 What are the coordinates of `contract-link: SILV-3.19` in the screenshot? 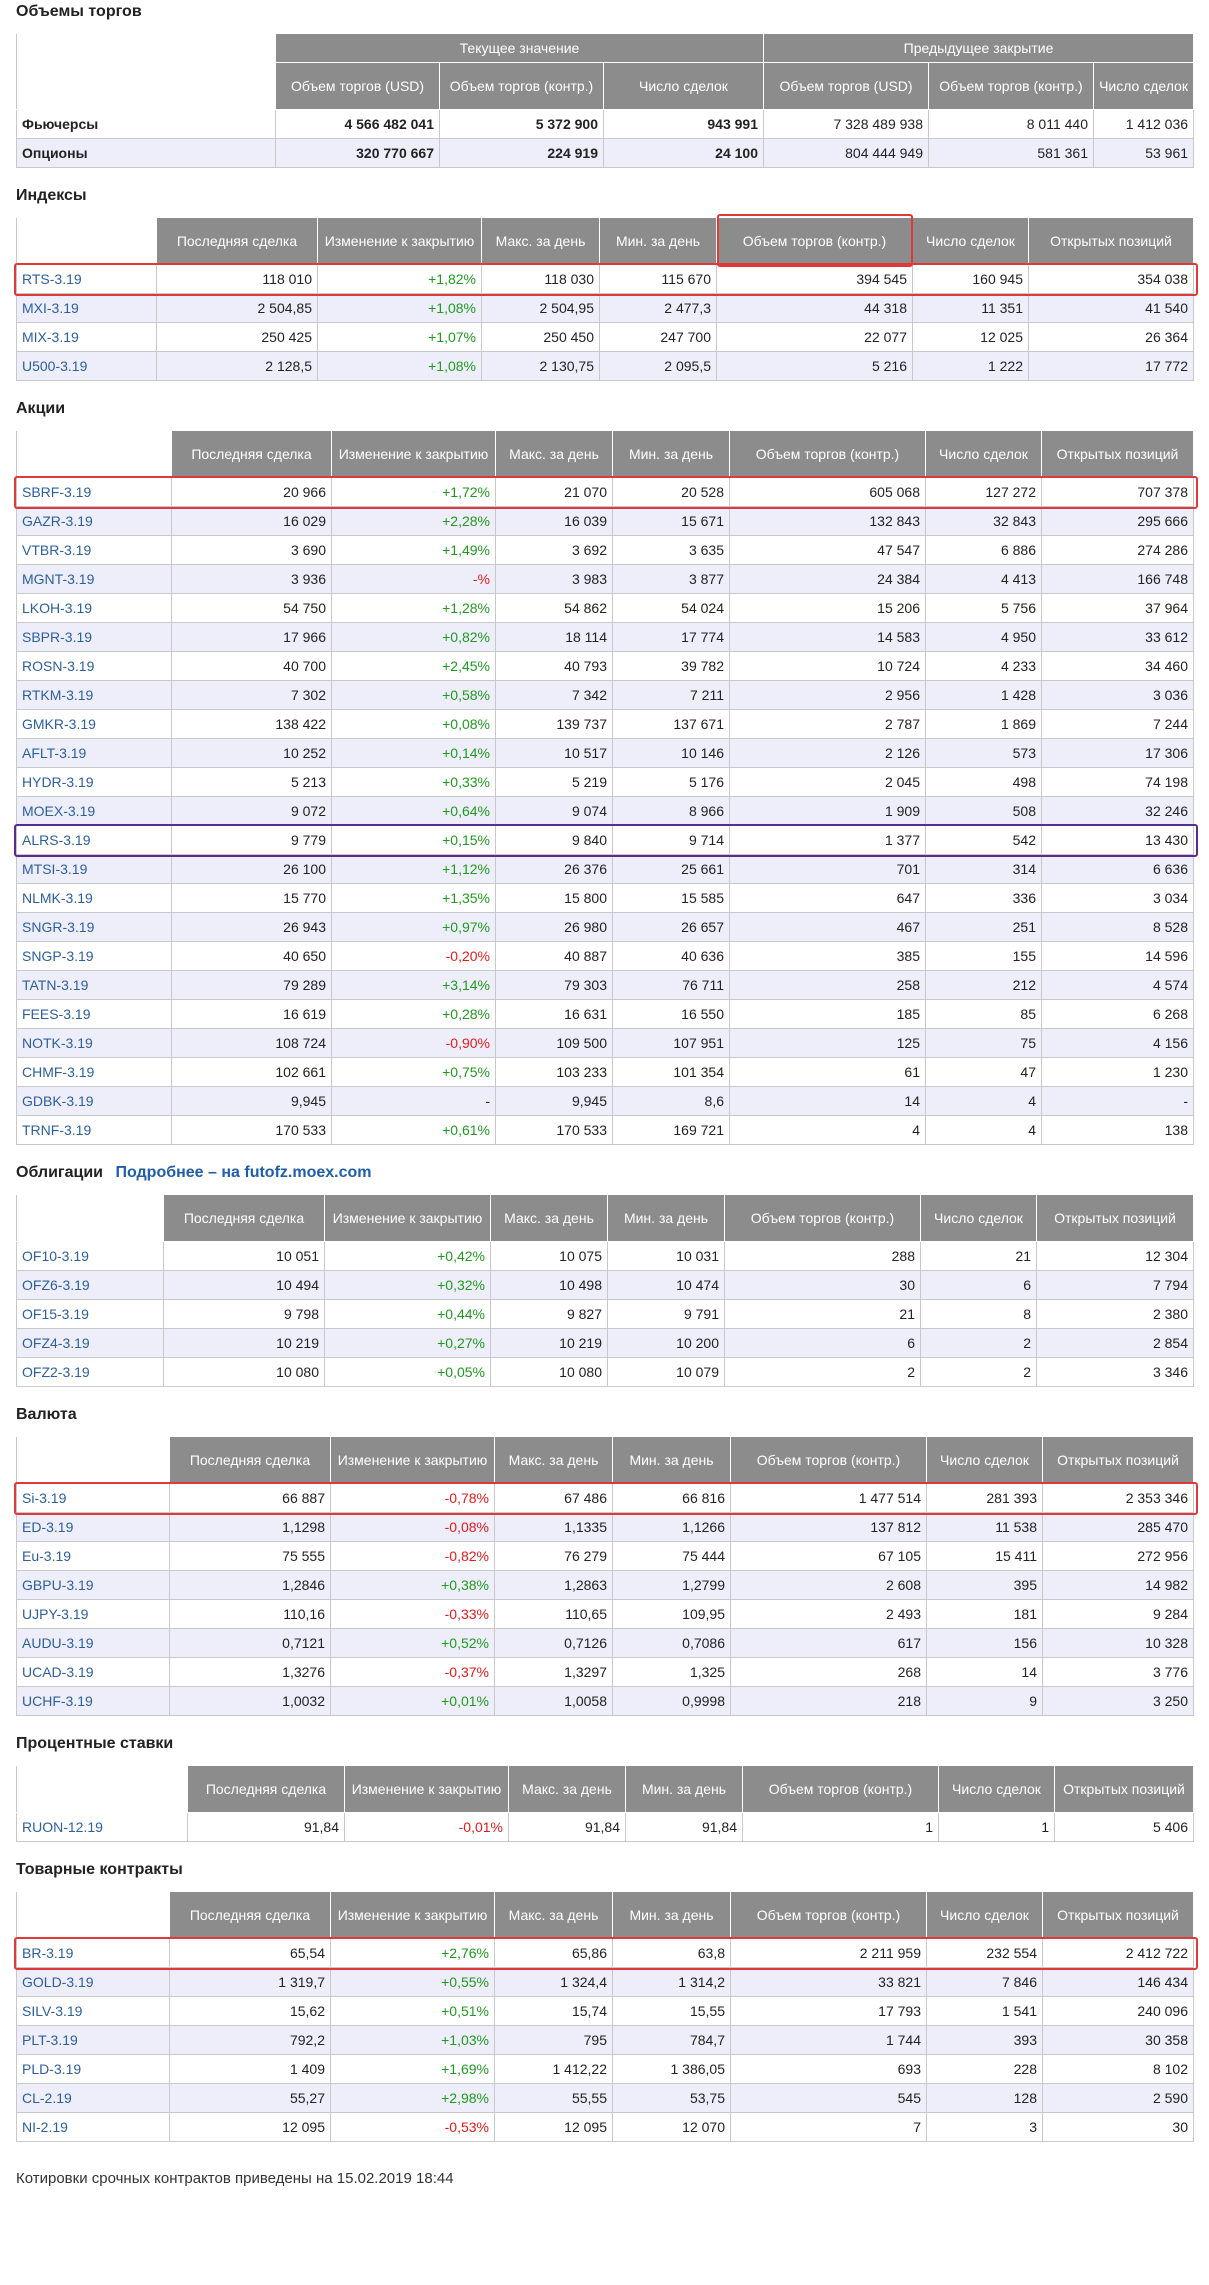 It's located at (93, 2011).